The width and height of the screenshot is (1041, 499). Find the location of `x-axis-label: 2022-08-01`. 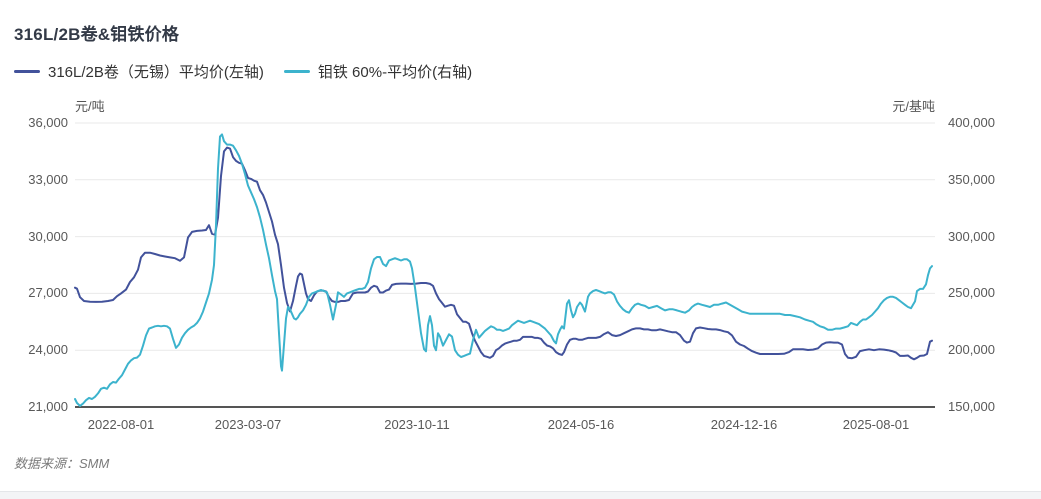

x-axis-label: 2022-08-01 is located at coordinates (121, 424).